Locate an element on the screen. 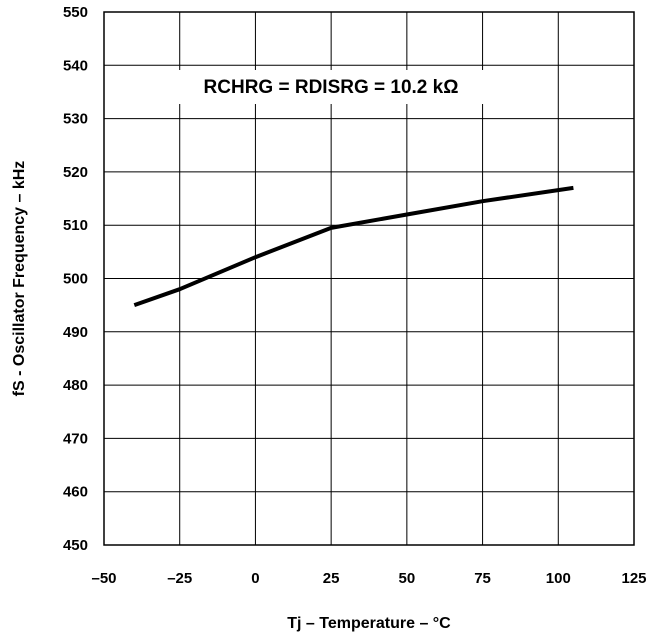 The image size is (665, 638). x-tick-label: 25 is located at coordinates (331, 578).